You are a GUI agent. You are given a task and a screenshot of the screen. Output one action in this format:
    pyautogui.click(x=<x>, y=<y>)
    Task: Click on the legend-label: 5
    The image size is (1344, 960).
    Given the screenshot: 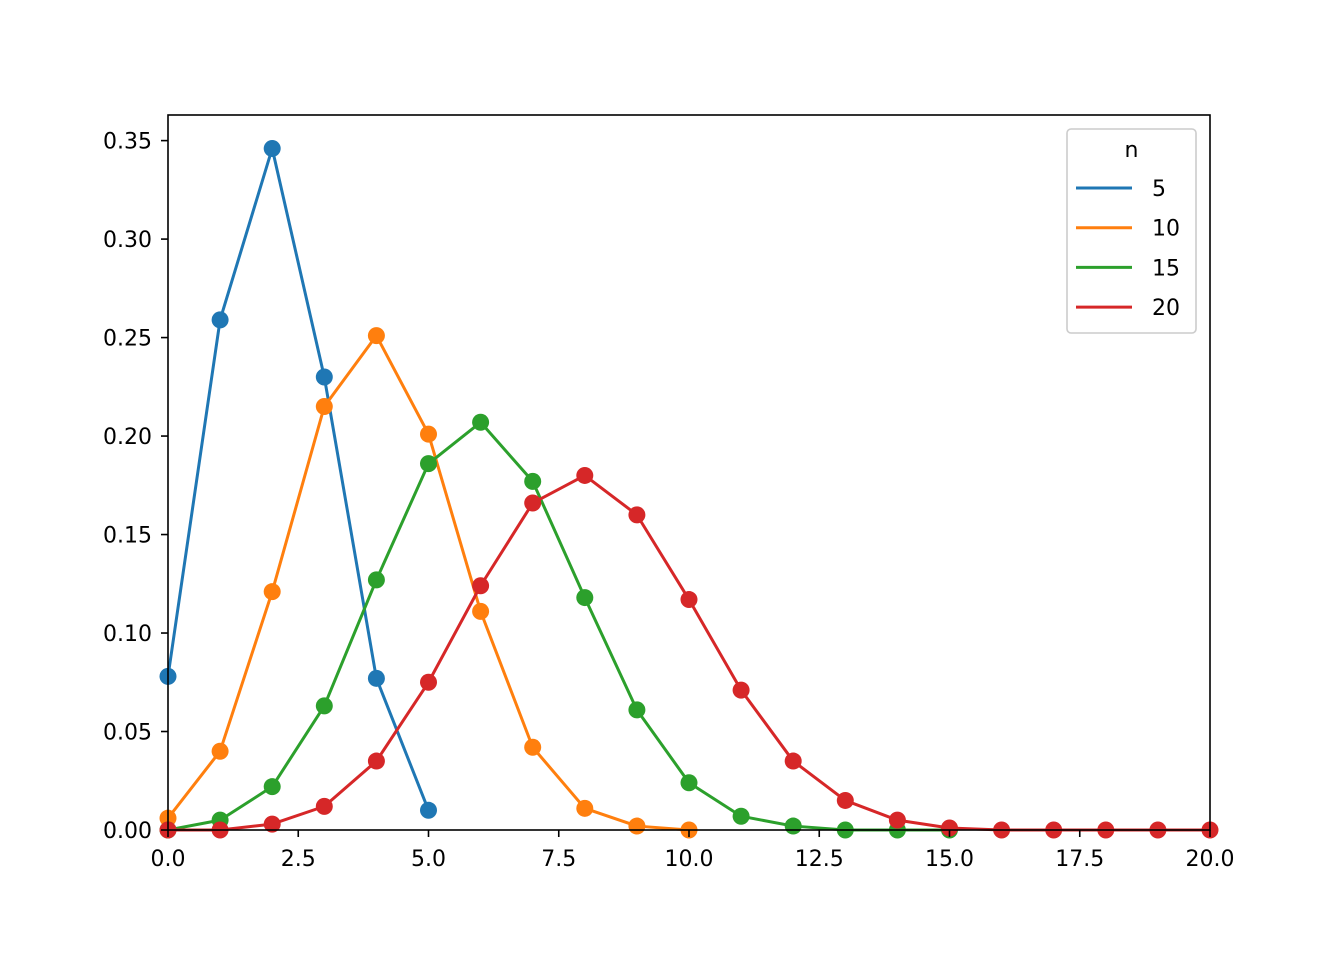 What is the action you would take?
    pyautogui.click(x=1159, y=189)
    